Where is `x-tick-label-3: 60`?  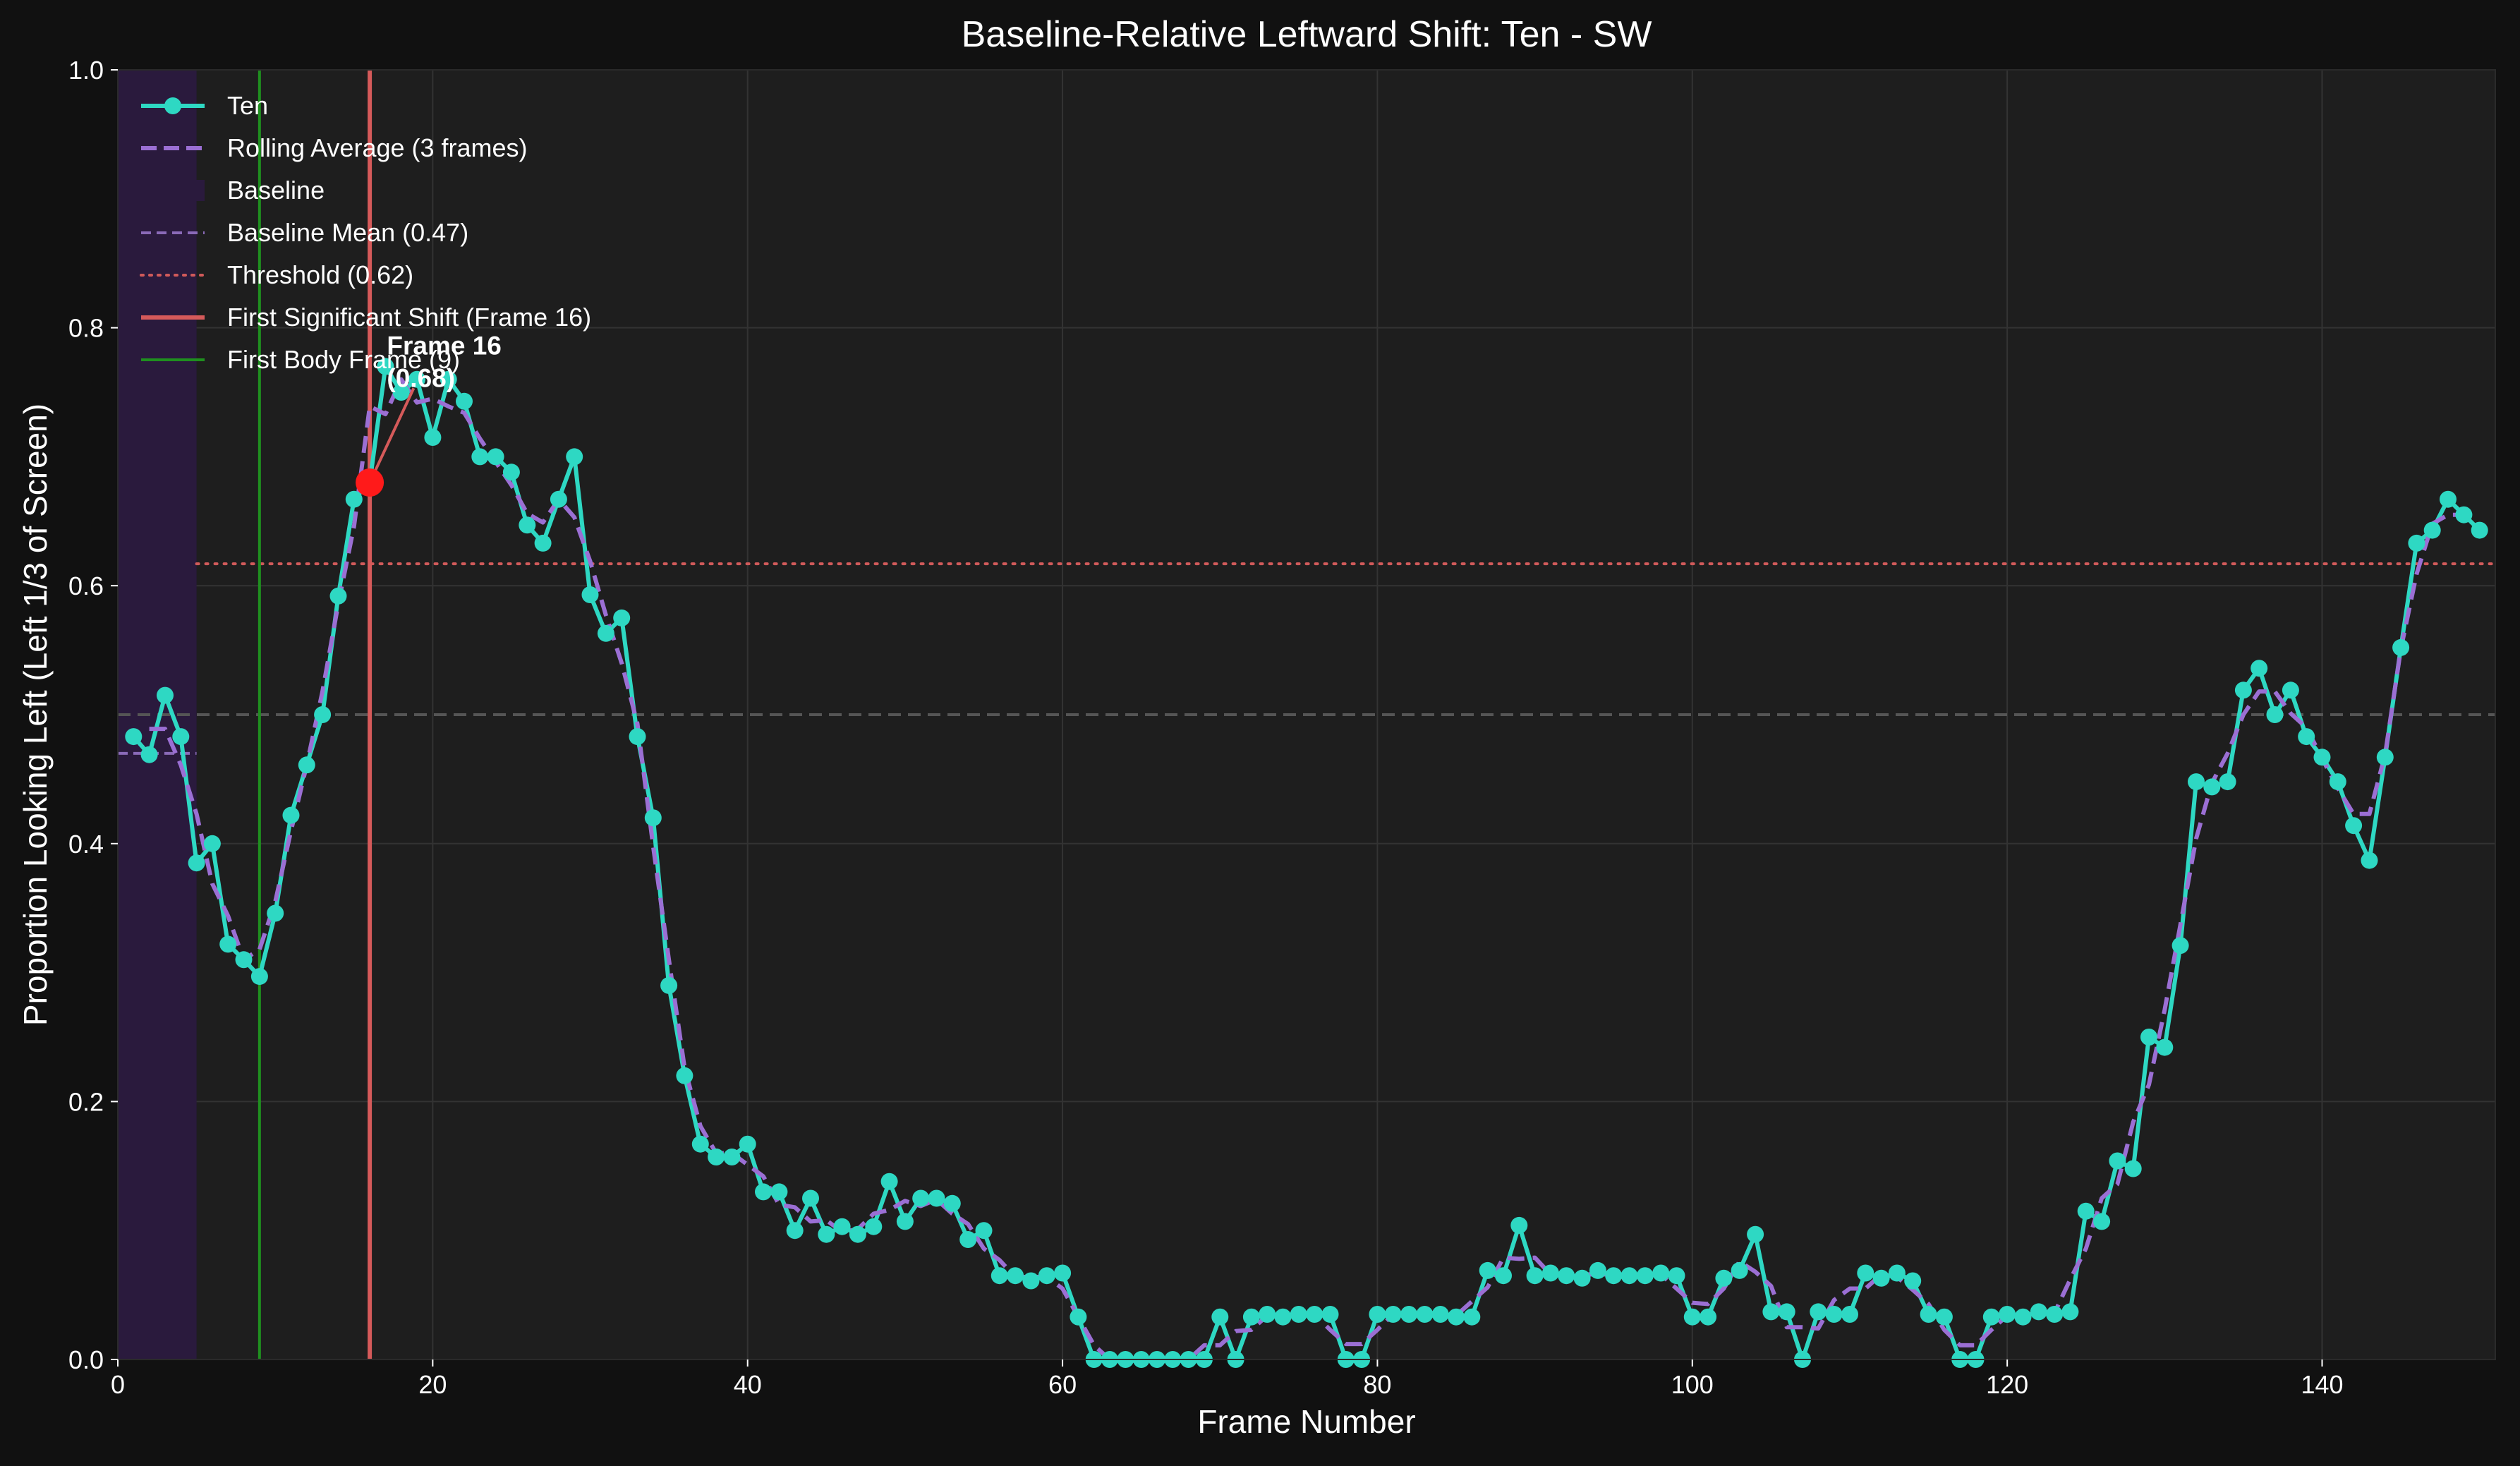
x-tick-label-3: 60 is located at coordinates (1063, 1384).